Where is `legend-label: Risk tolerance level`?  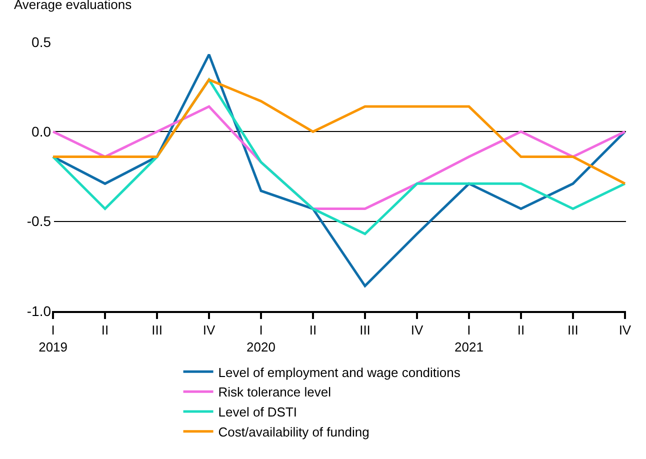
legend-label: Risk tolerance level is located at coordinates (275, 392).